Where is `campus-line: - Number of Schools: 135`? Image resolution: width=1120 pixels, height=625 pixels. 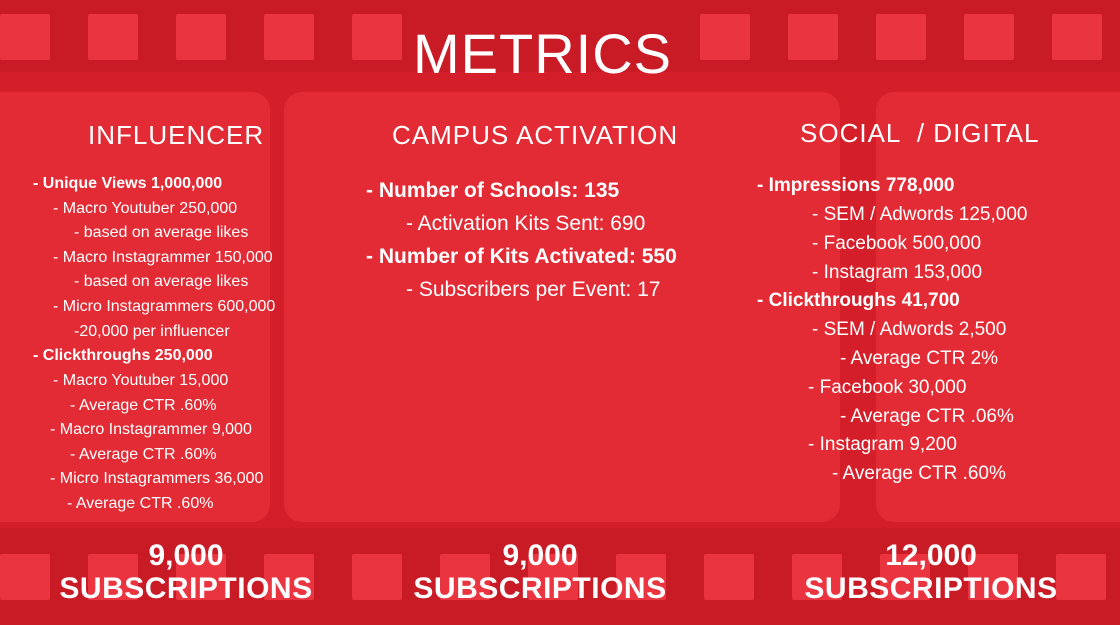 campus-line: - Number of Schools: 135 is located at coordinates (493, 190).